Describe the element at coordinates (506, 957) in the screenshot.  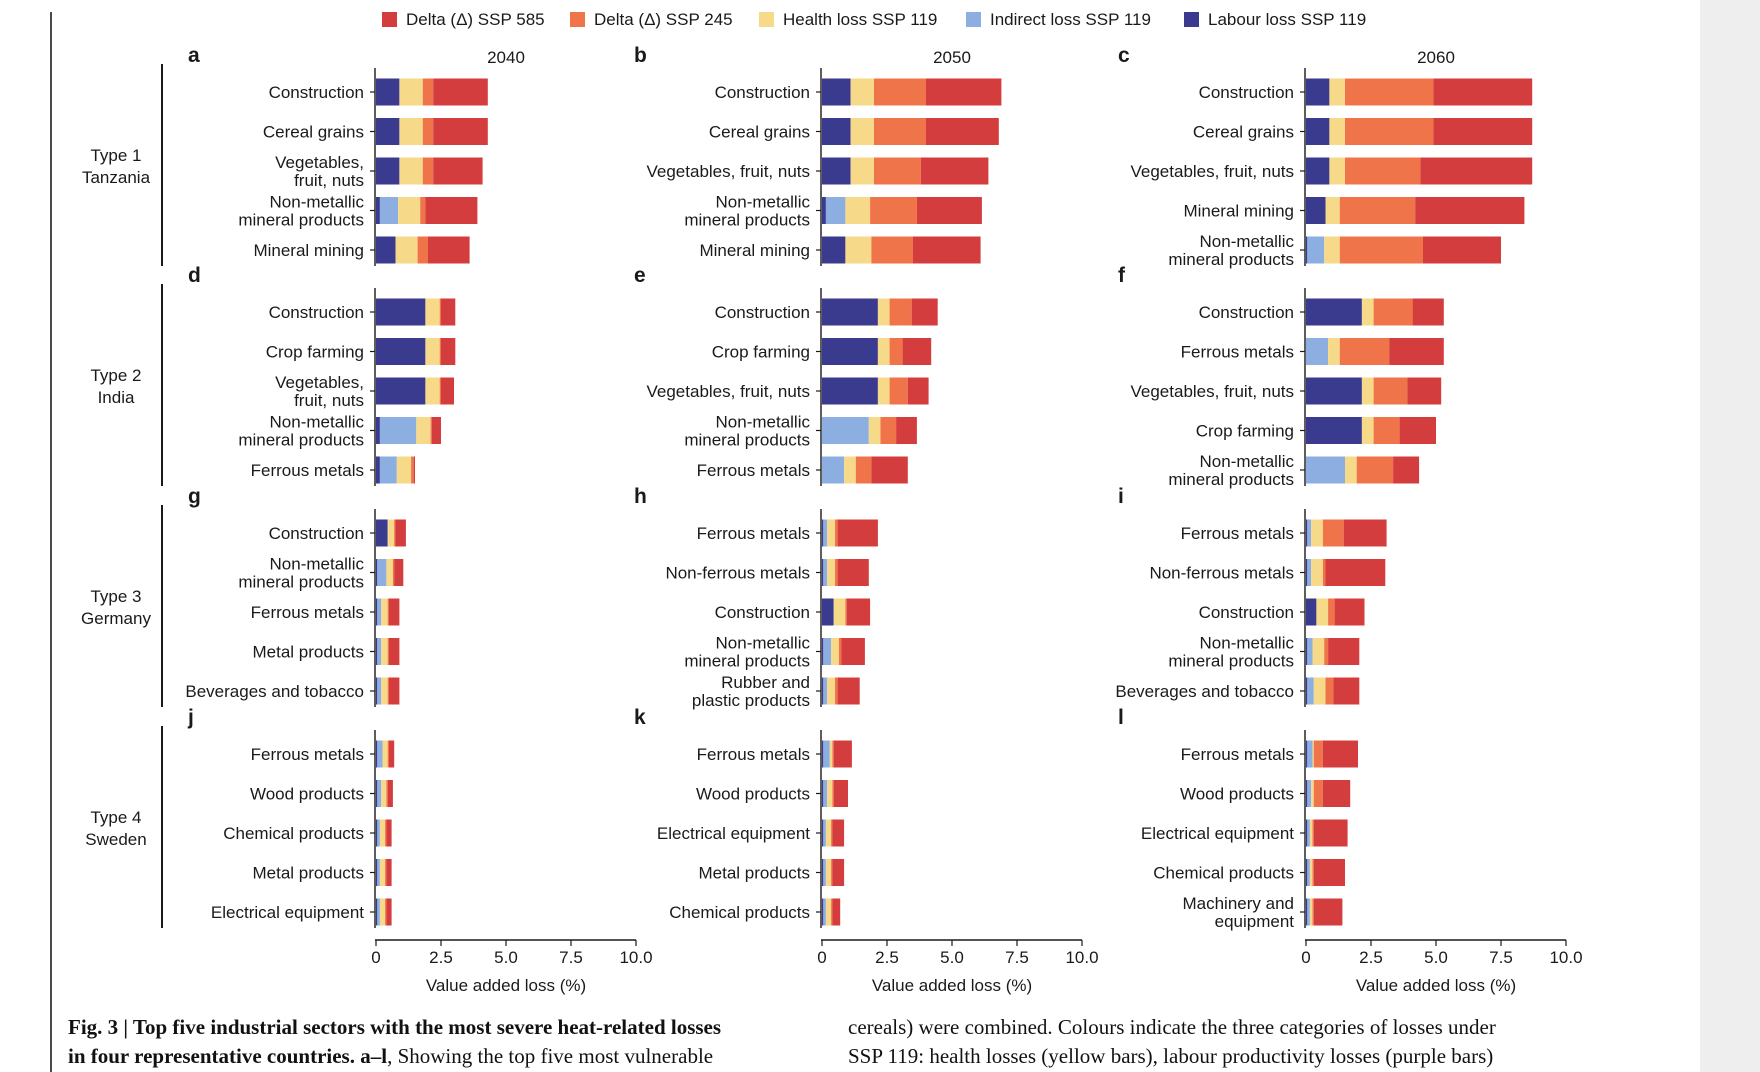
I see `x-tick-label: 5.0` at that location.